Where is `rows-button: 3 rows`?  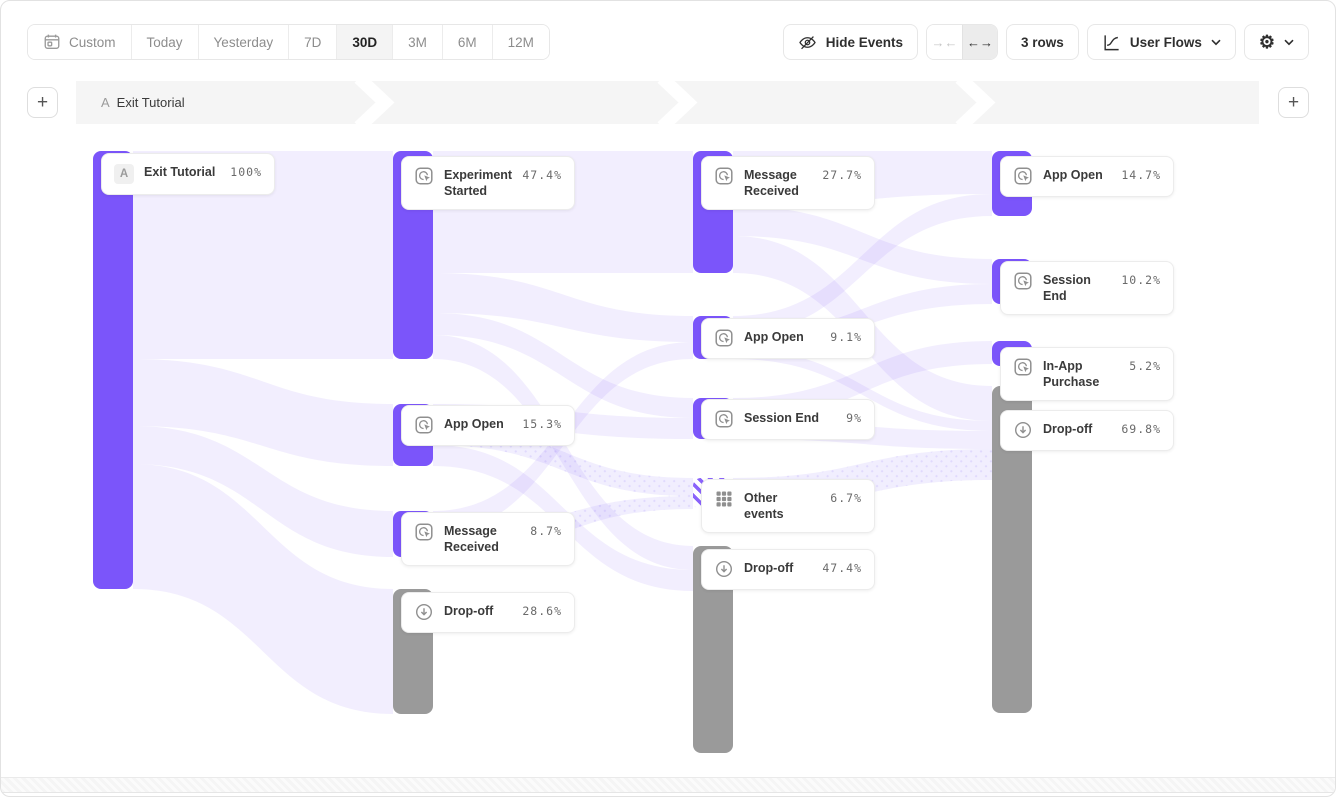
rows-button: 3 rows is located at coordinates (1042, 42).